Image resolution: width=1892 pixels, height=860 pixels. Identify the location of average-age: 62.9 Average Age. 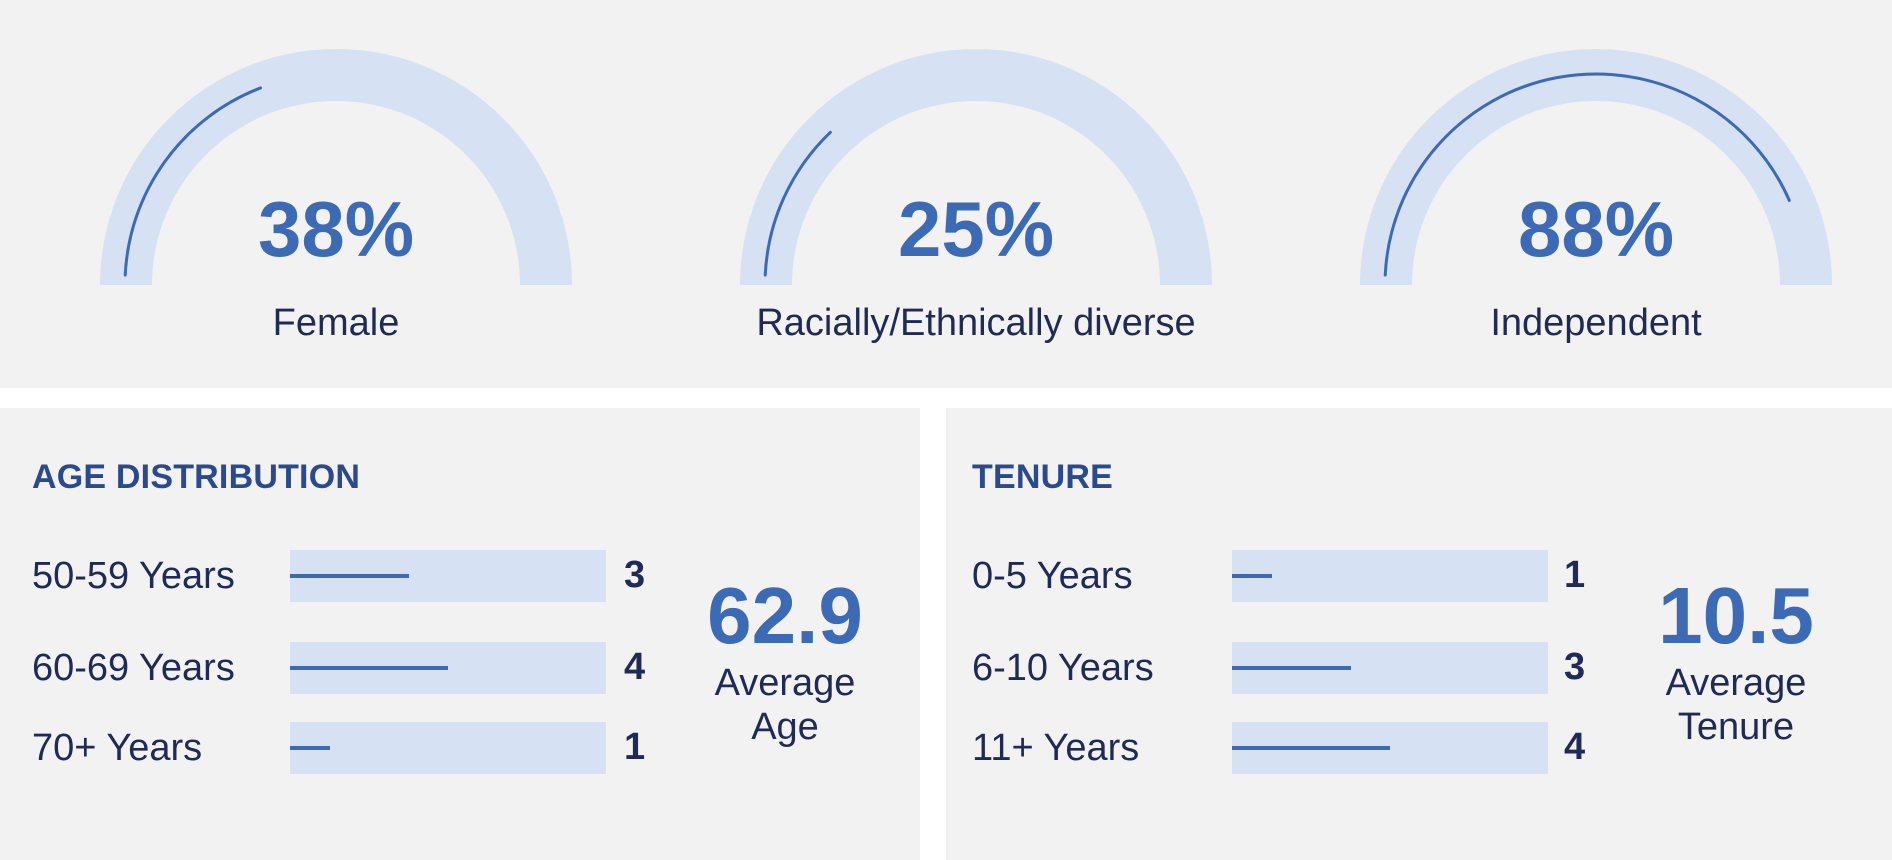
(785, 662).